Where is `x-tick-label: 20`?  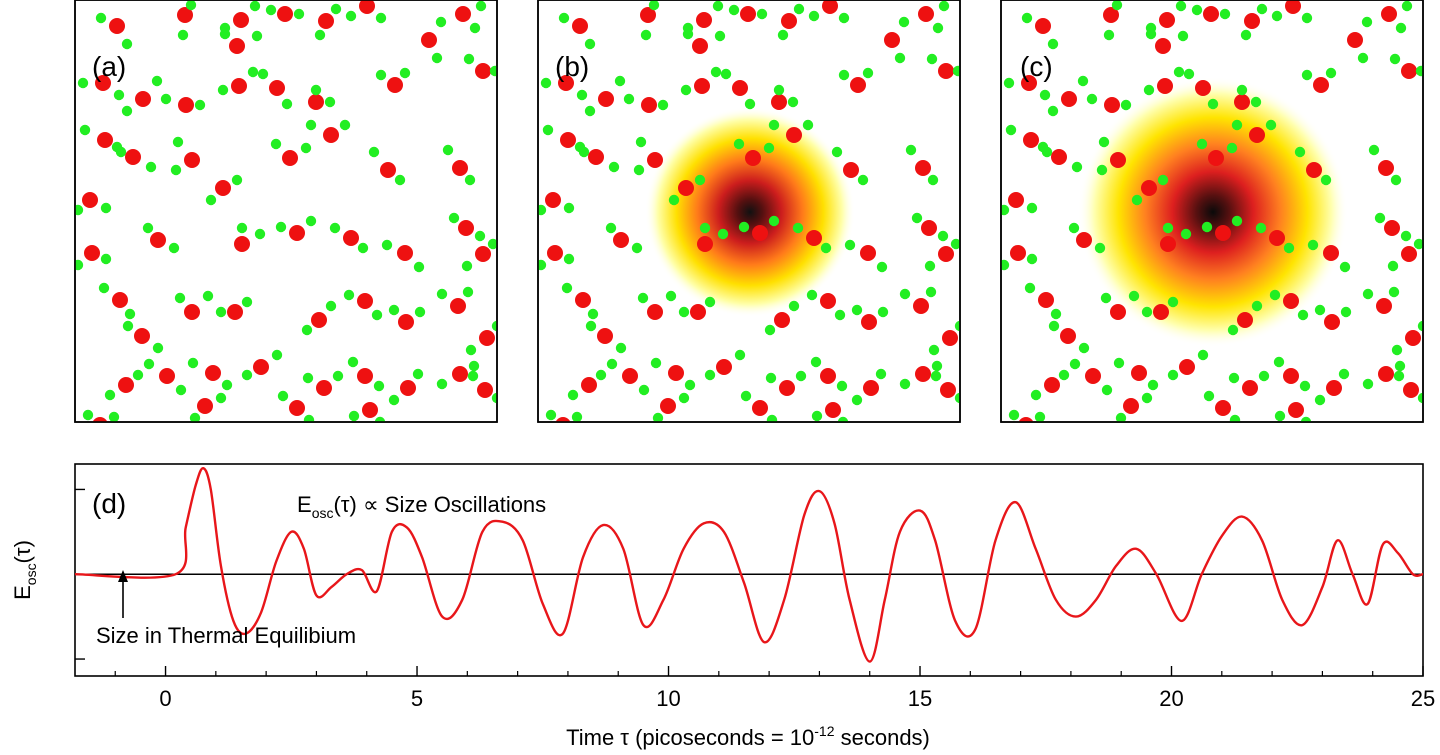 x-tick-label: 20 is located at coordinates (1171, 698).